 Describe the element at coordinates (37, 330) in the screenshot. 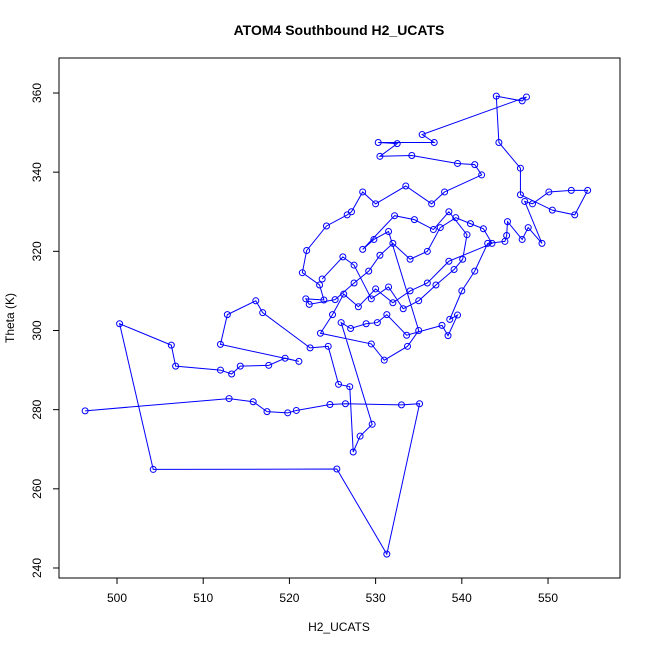

I see `y-tick-label: 300` at that location.